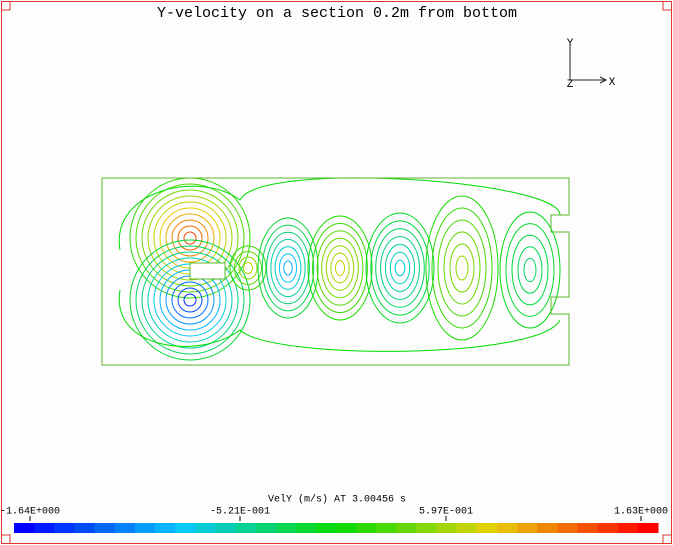 The height and width of the screenshot is (545, 673). What do you see at coordinates (588, 64) in the screenshot?
I see `axis-triad` at bounding box center [588, 64].